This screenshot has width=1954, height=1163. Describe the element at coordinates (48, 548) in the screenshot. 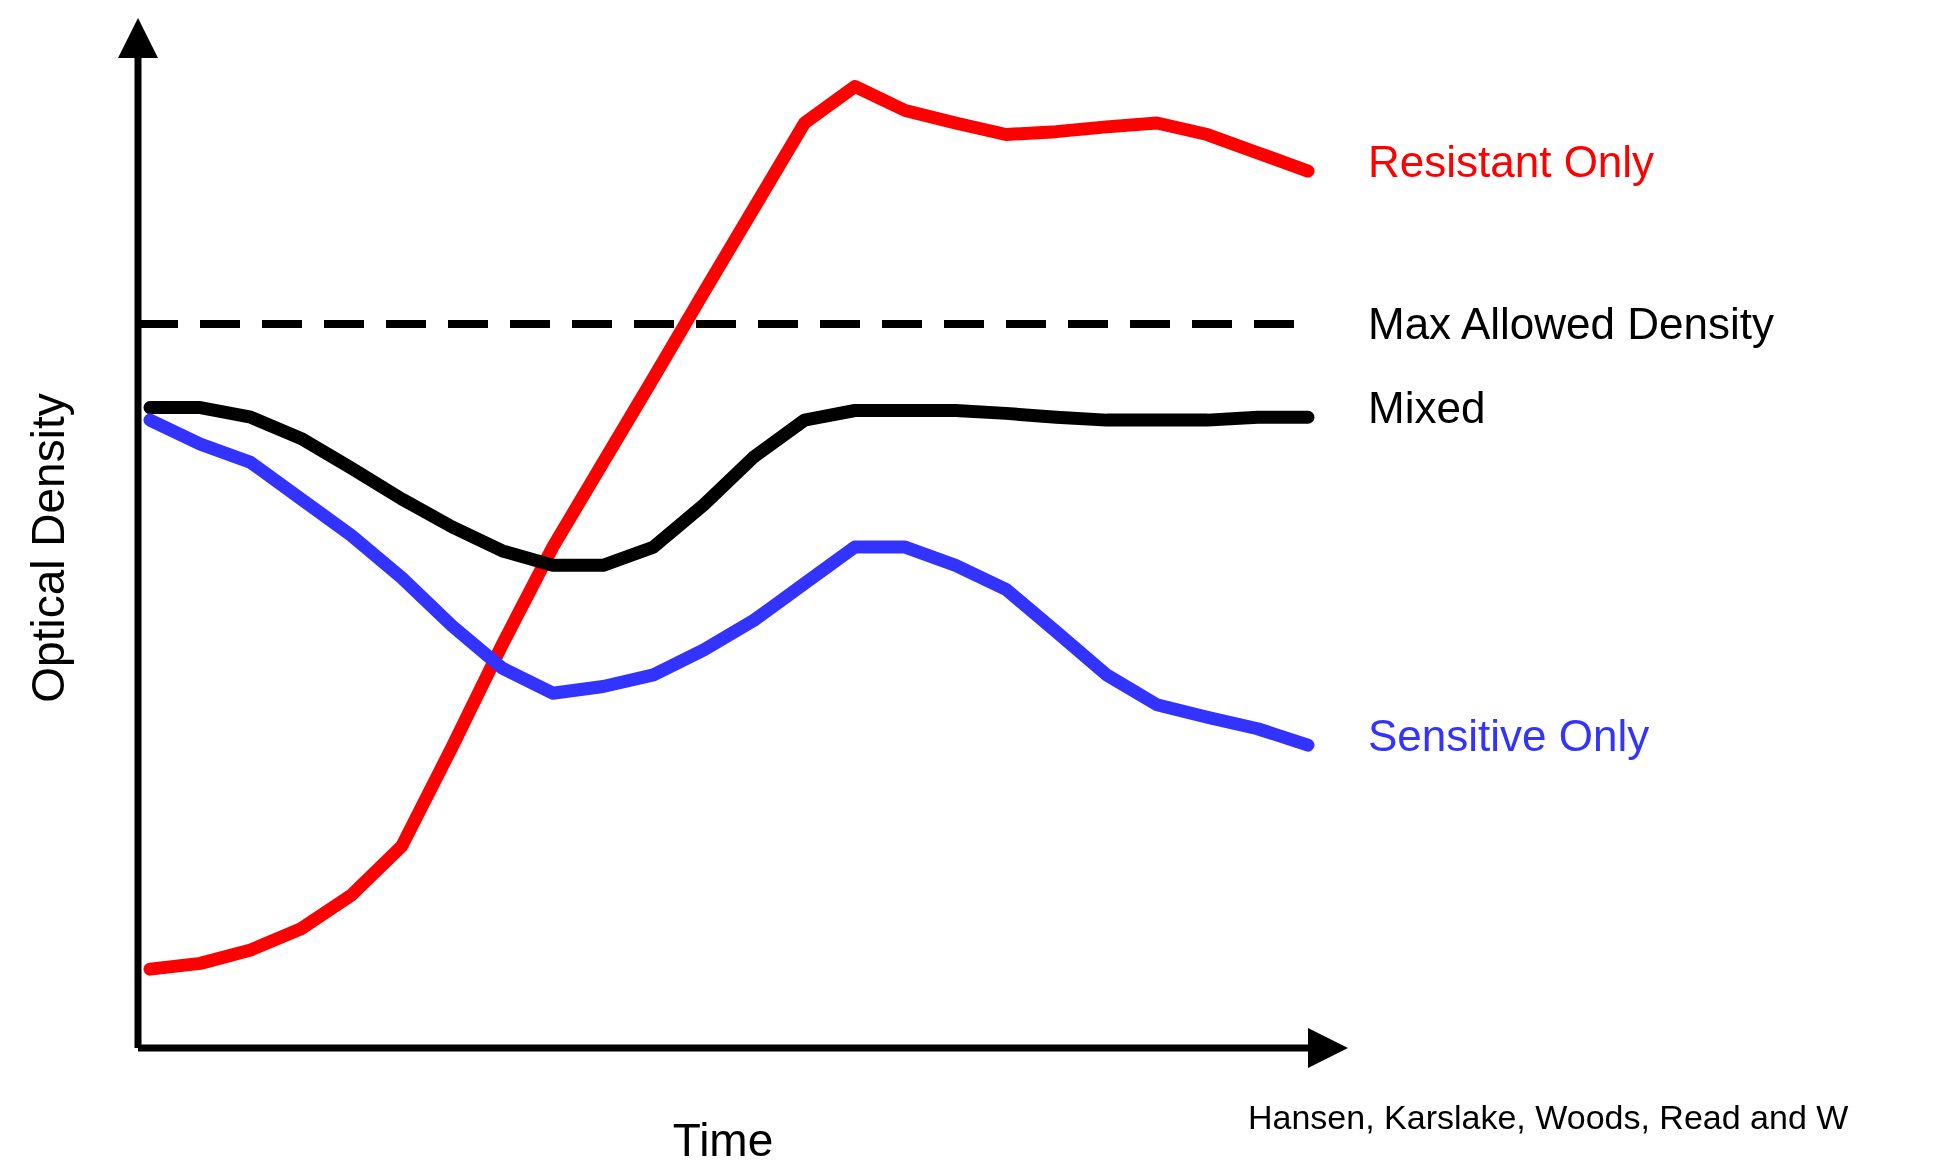

I see `y-axis-title: Optical Density` at that location.